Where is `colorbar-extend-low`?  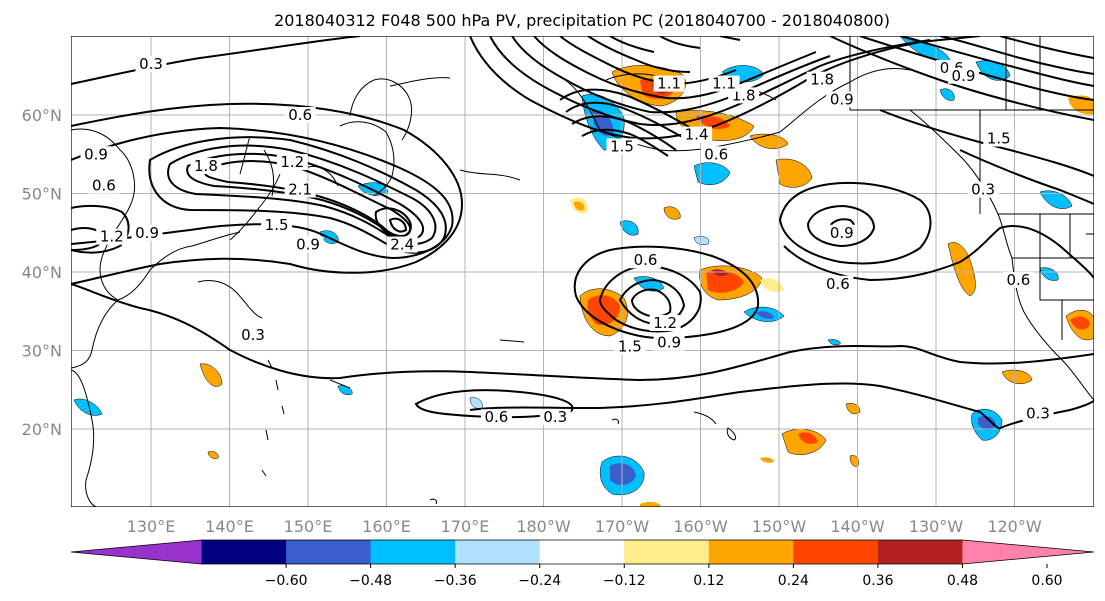
colorbar-extend-low is located at coordinates (136, 552).